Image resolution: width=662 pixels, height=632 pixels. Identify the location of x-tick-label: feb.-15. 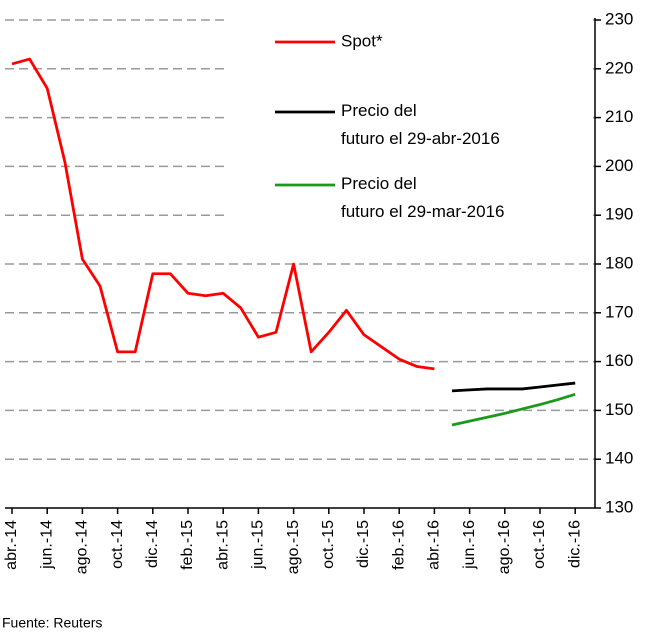
(187, 545).